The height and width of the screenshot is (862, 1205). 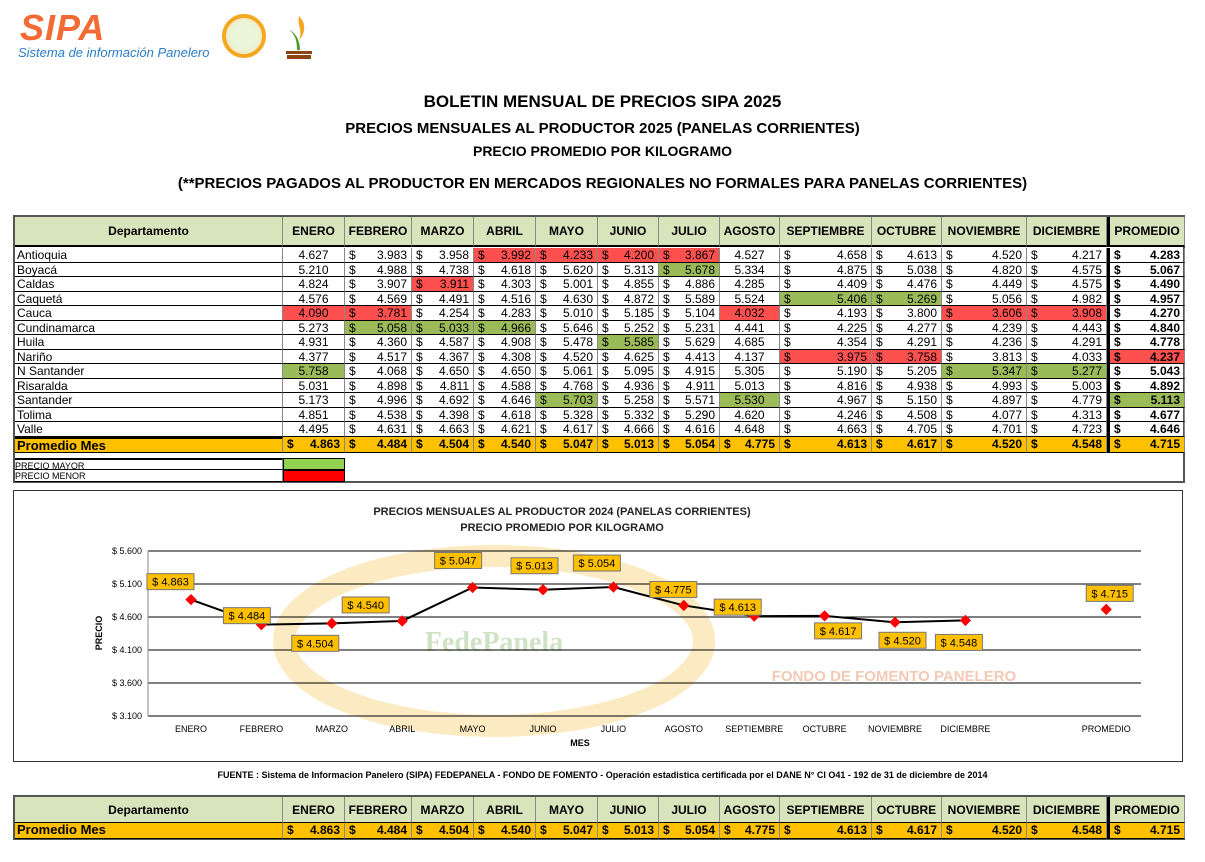 I want to click on legend-highest-swatch, so click(x=314, y=464).